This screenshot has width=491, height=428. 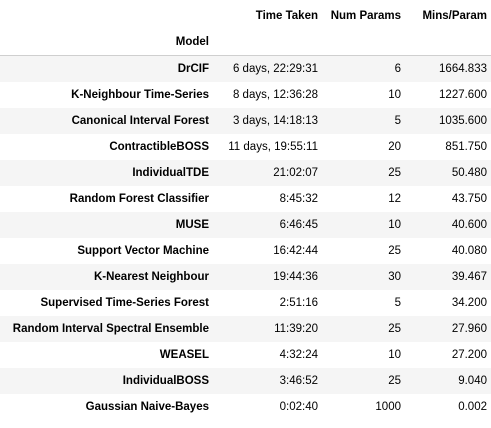 I want to click on cell-num-params: 1000, so click(x=388, y=407).